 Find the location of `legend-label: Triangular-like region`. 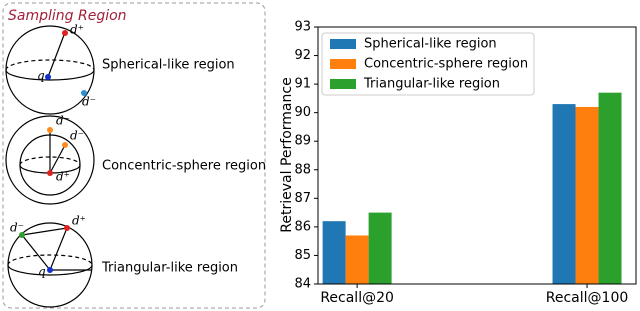

legend-label: Triangular-like region is located at coordinates (431, 84).